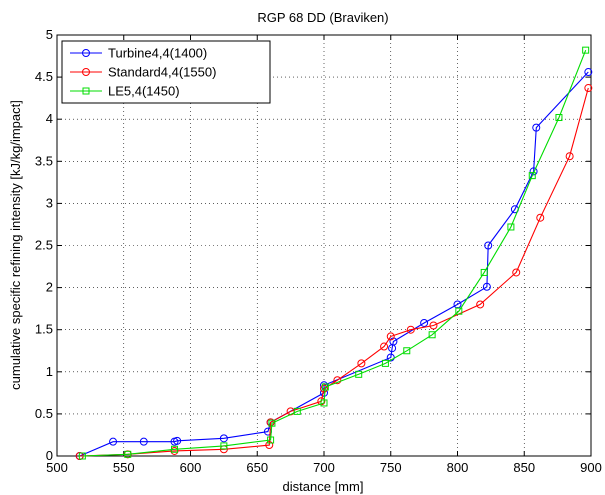 This screenshot has height=495, width=605. Describe the element at coordinates (49, 371) in the screenshot. I see `y-tick-label: 1` at that location.